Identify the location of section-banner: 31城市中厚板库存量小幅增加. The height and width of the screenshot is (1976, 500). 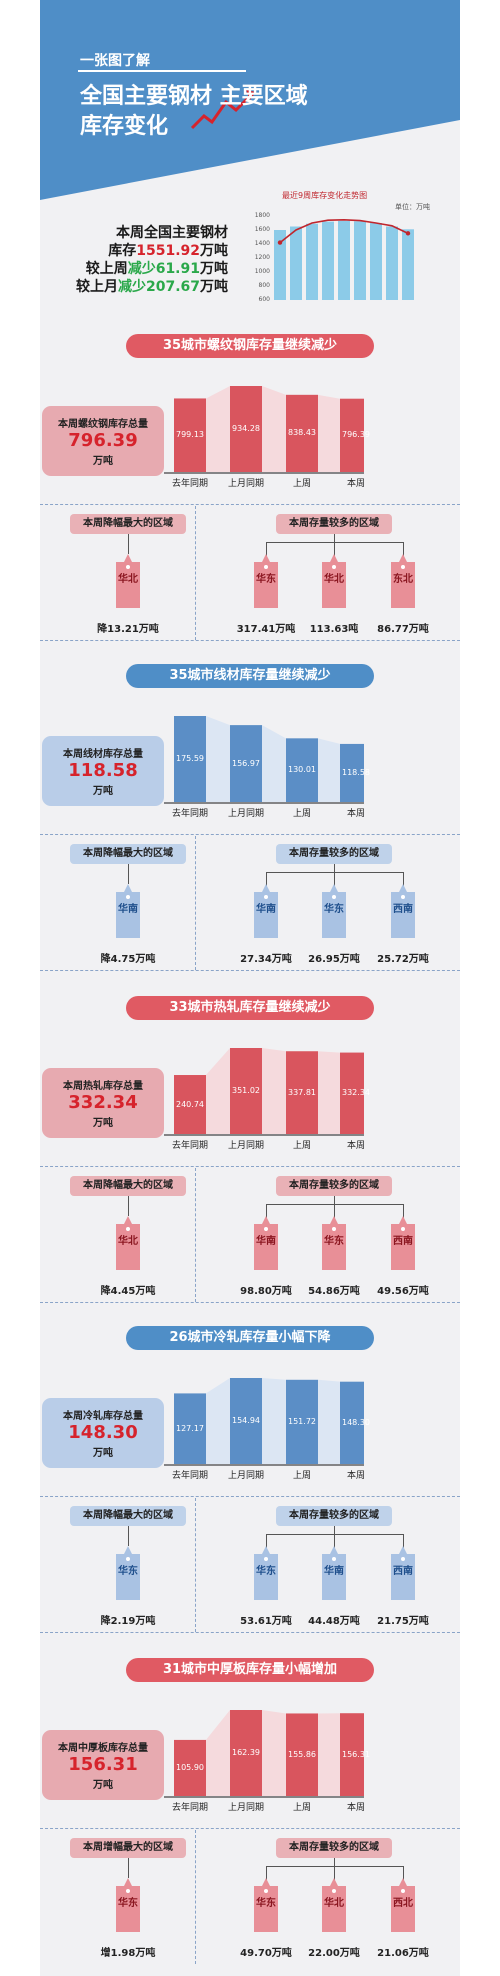
(250, 1670).